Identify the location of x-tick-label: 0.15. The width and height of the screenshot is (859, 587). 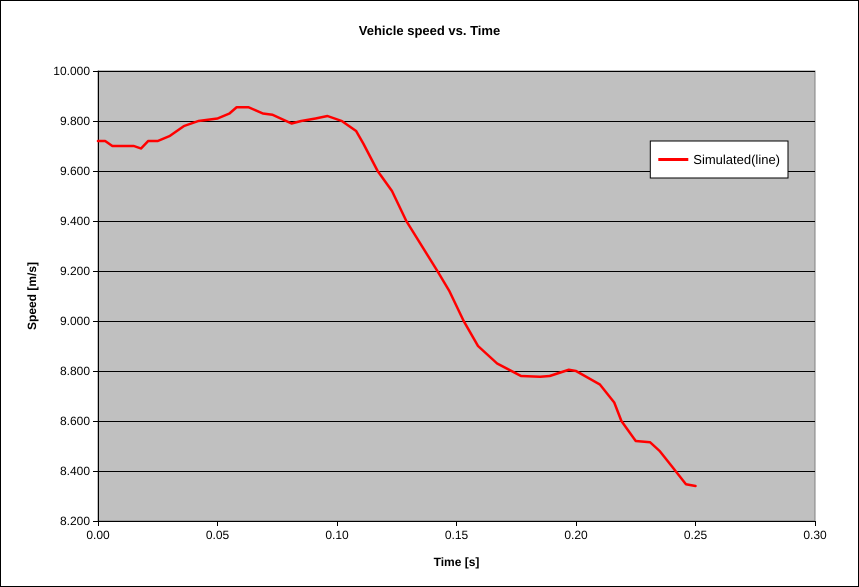
(456, 535).